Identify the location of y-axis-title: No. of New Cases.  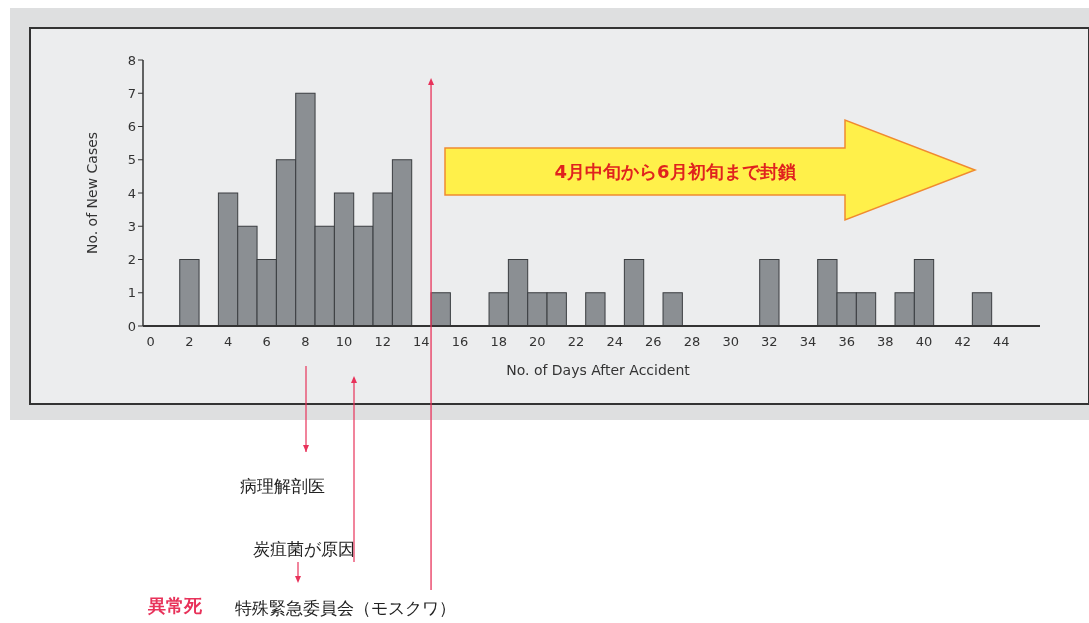
(92, 193).